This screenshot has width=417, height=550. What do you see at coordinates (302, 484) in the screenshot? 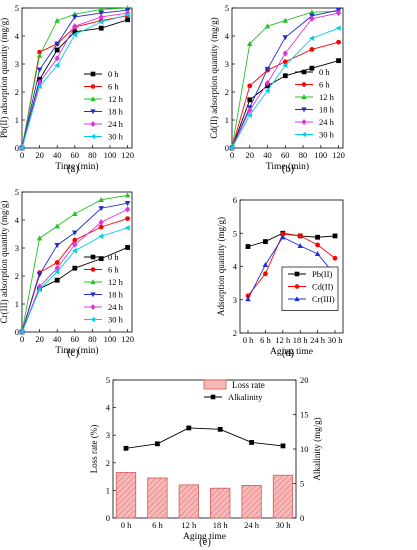
I see `y2-tick-label: 5` at bounding box center [302, 484].